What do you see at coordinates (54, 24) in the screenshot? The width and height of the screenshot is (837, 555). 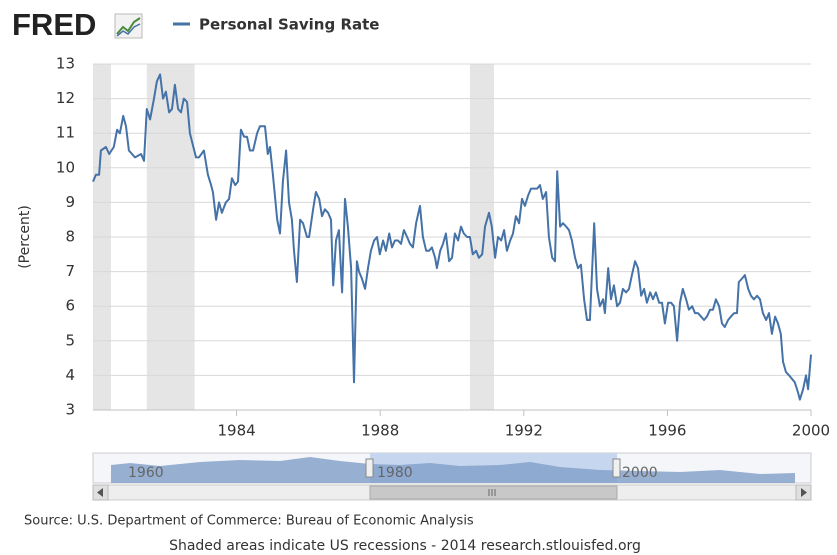 I see `logo: FRED` at bounding box center [54, 24].